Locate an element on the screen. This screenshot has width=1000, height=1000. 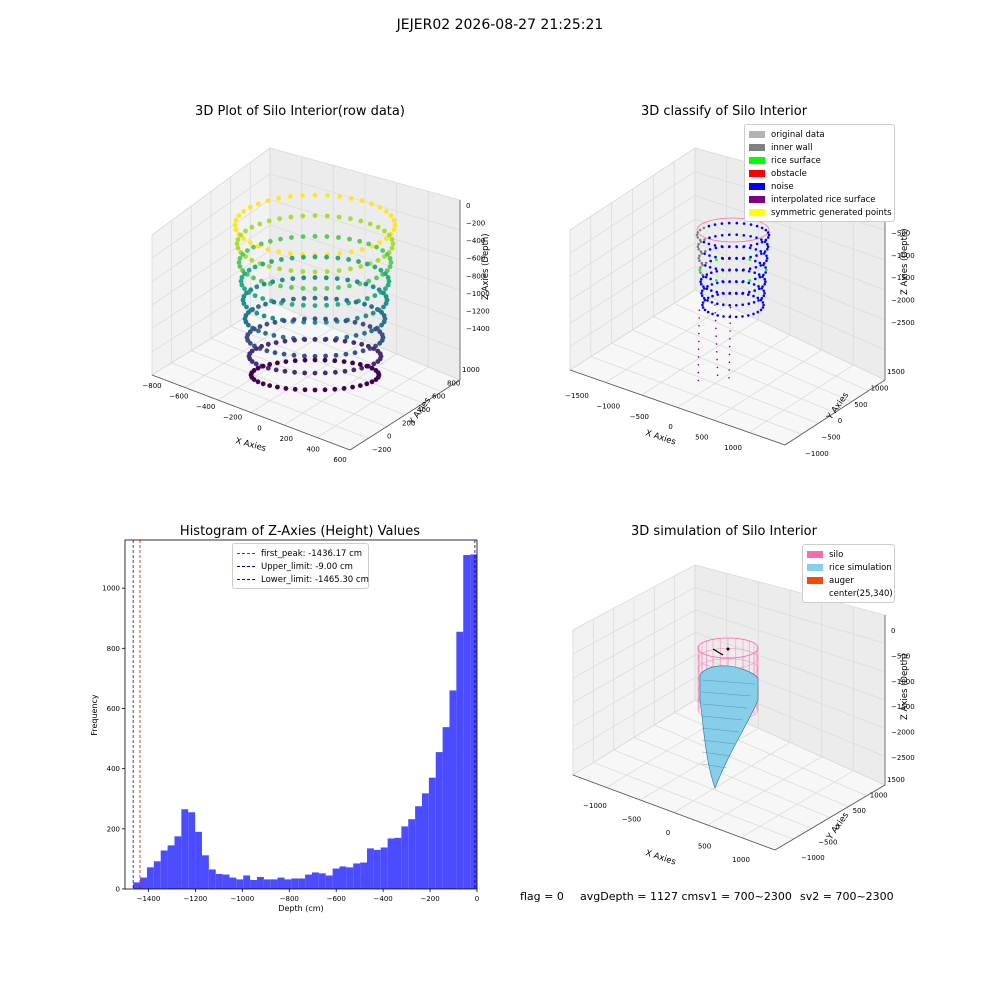
legend-item-rice-surface: rice surface is located at coordinates (819, 160).